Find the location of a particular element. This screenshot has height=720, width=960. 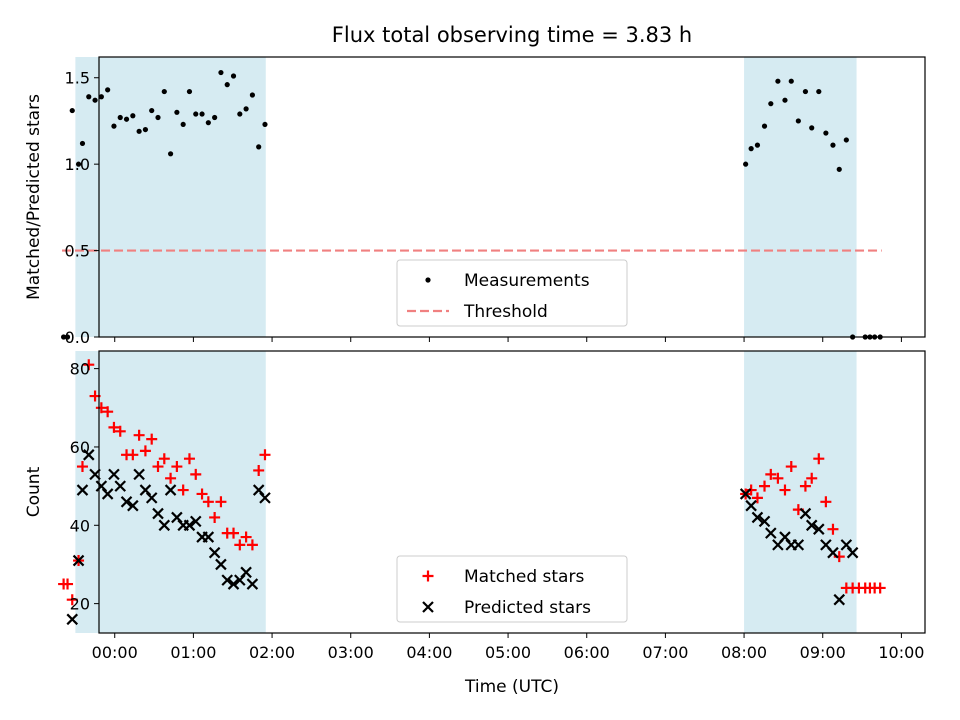

bottom-y-axis-label: Count is located at coordinates (34, 491).